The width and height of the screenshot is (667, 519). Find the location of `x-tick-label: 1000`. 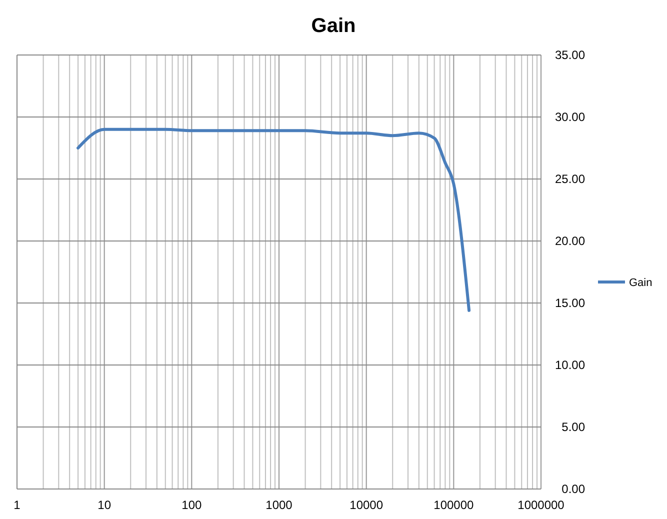

x-tick-label: 1000 is located at coordinates (279, 505).